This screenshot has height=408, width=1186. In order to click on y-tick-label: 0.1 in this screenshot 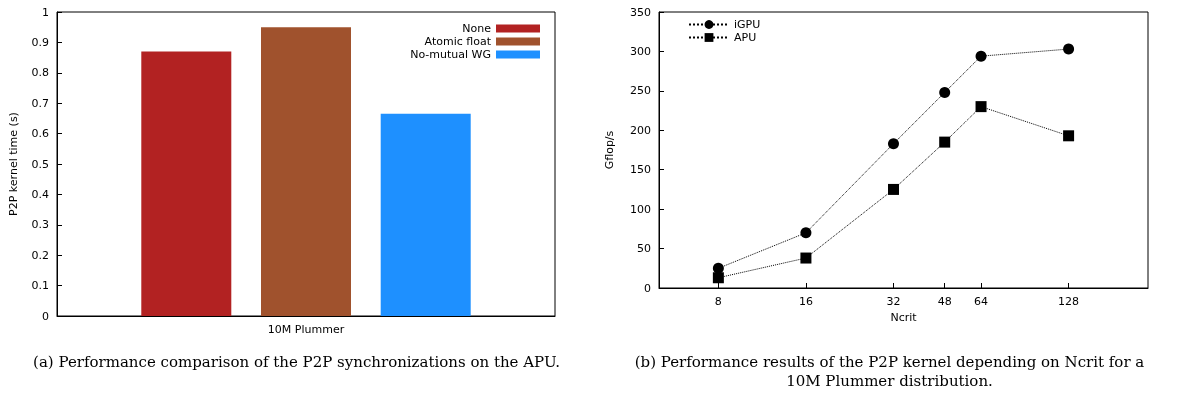, I will do `click(40, 286)`.